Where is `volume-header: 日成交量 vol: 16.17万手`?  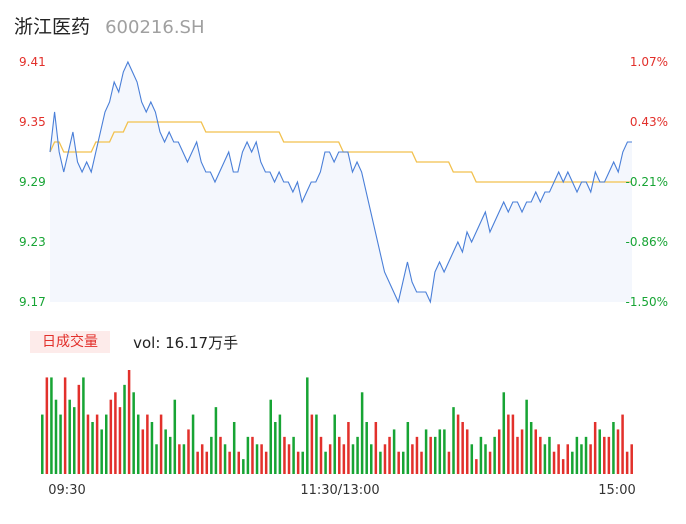 volume-header: 日成交量 vol: 16.17万手 is located at coordinates (134, 343).